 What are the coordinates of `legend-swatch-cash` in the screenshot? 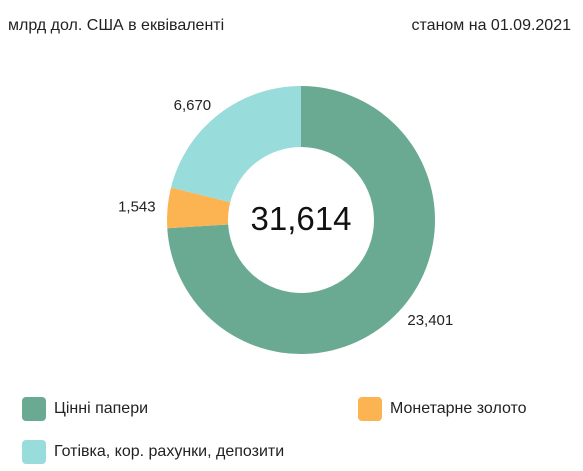 It's located at (34, 452).